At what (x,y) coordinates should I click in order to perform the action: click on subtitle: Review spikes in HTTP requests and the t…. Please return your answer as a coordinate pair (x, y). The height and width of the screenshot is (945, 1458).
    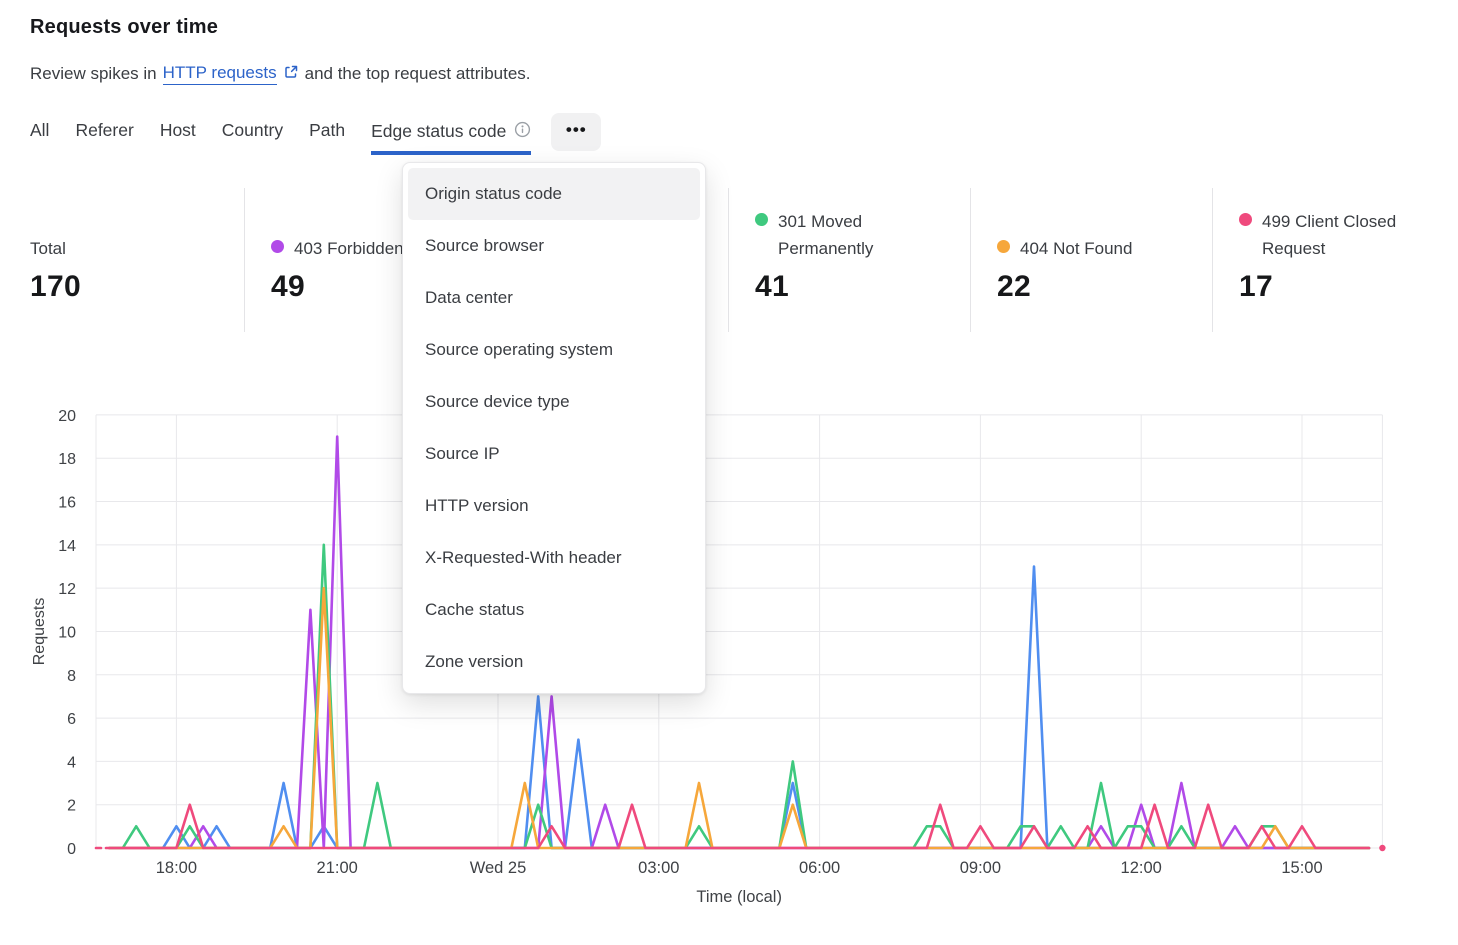
    Looking at the image, I should click on (280, 73).